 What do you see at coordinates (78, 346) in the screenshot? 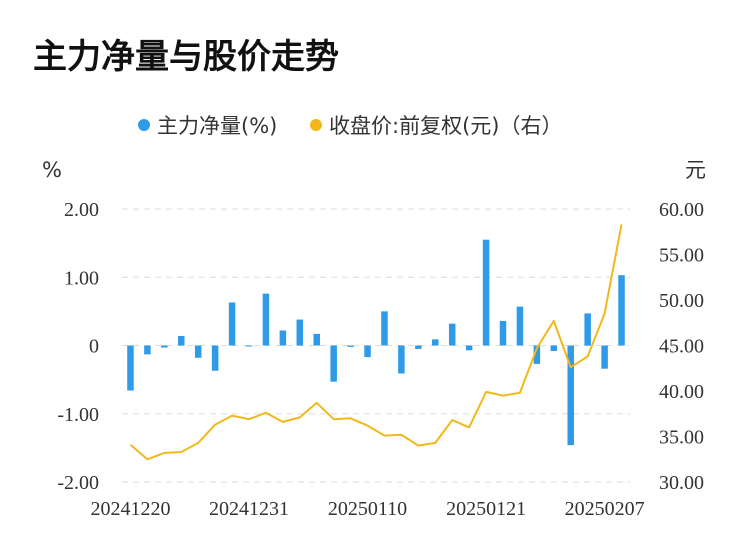
I see `left-axis-ticks: 2.00 1.00 0 -1.00 -2.00` at bounding box center [78, 346].